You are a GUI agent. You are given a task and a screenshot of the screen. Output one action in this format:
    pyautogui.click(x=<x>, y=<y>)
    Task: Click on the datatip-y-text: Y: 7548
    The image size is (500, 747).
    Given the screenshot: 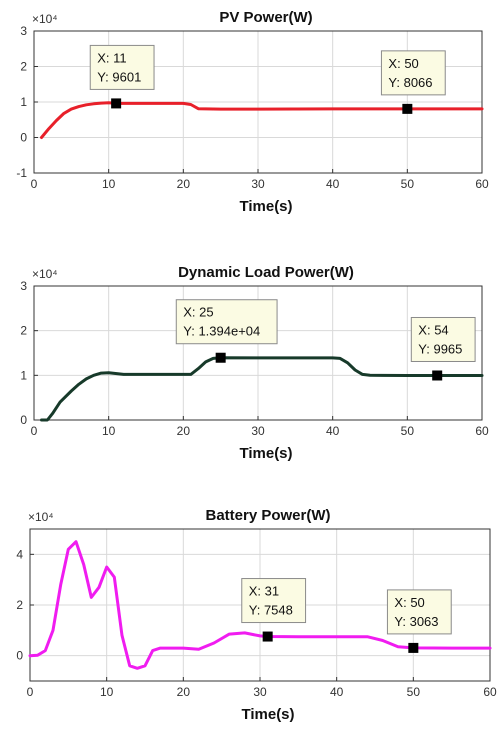 What is the action you would take?
    pyautogui.click(x=271, y=610)
    